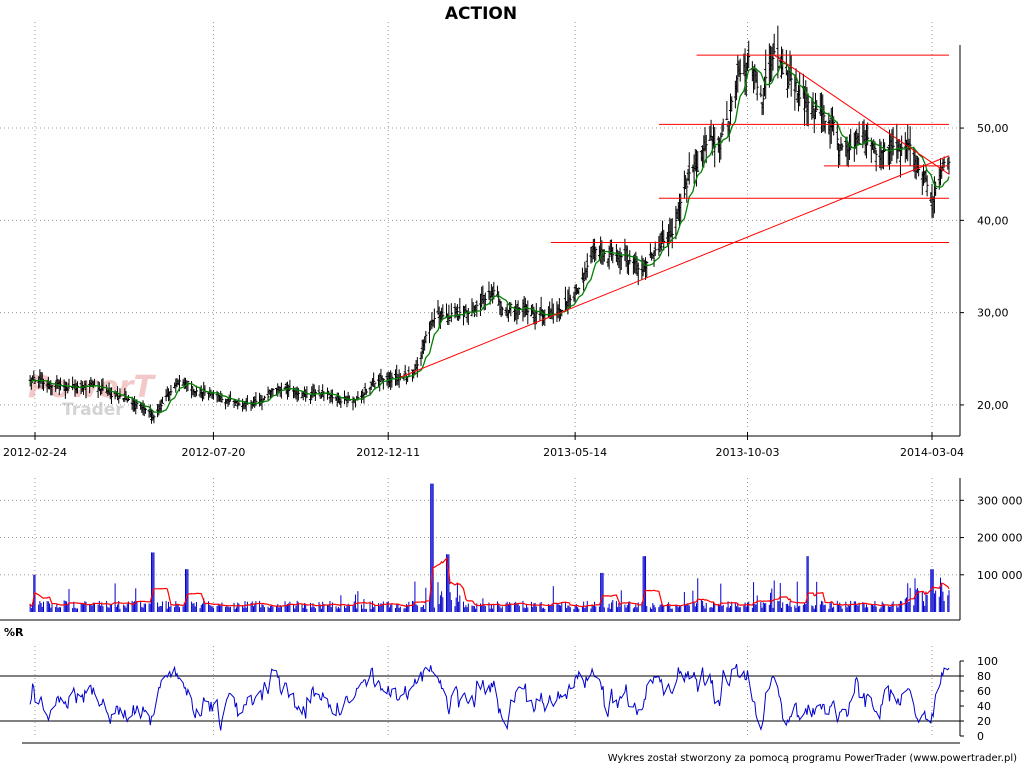  Describe the element at coordinates (35, 452) in the screenshot. I see `date-tick-label: 2012-02-24` at that location.